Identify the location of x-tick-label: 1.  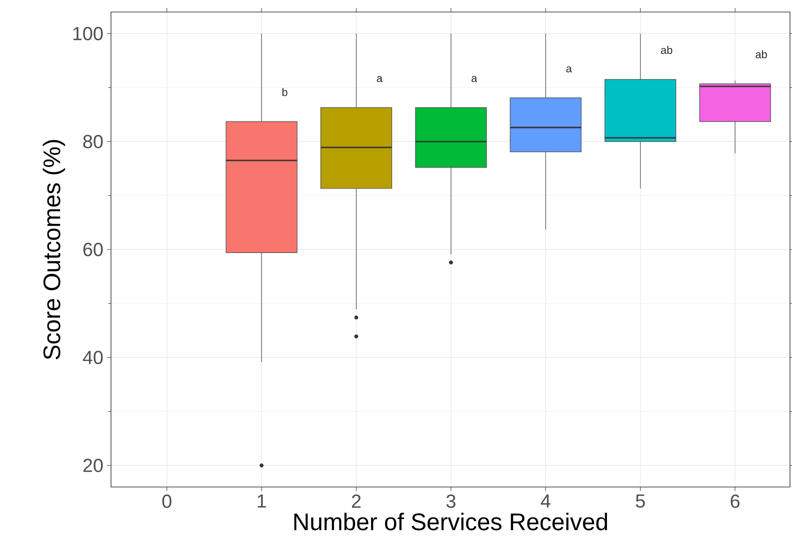
(262, 501).